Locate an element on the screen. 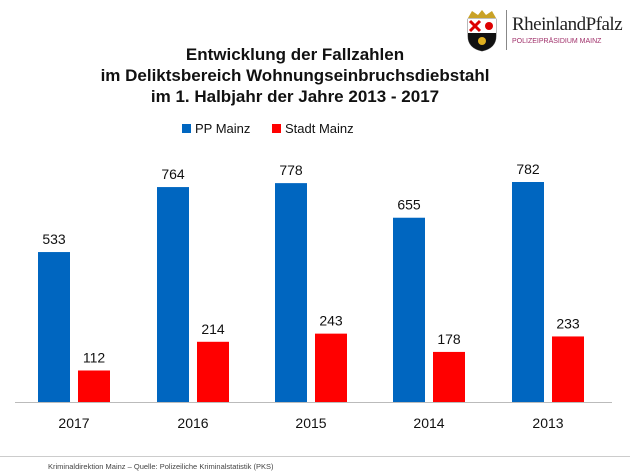  legend-label: PP Mainz is located at coordinates (222, 128).